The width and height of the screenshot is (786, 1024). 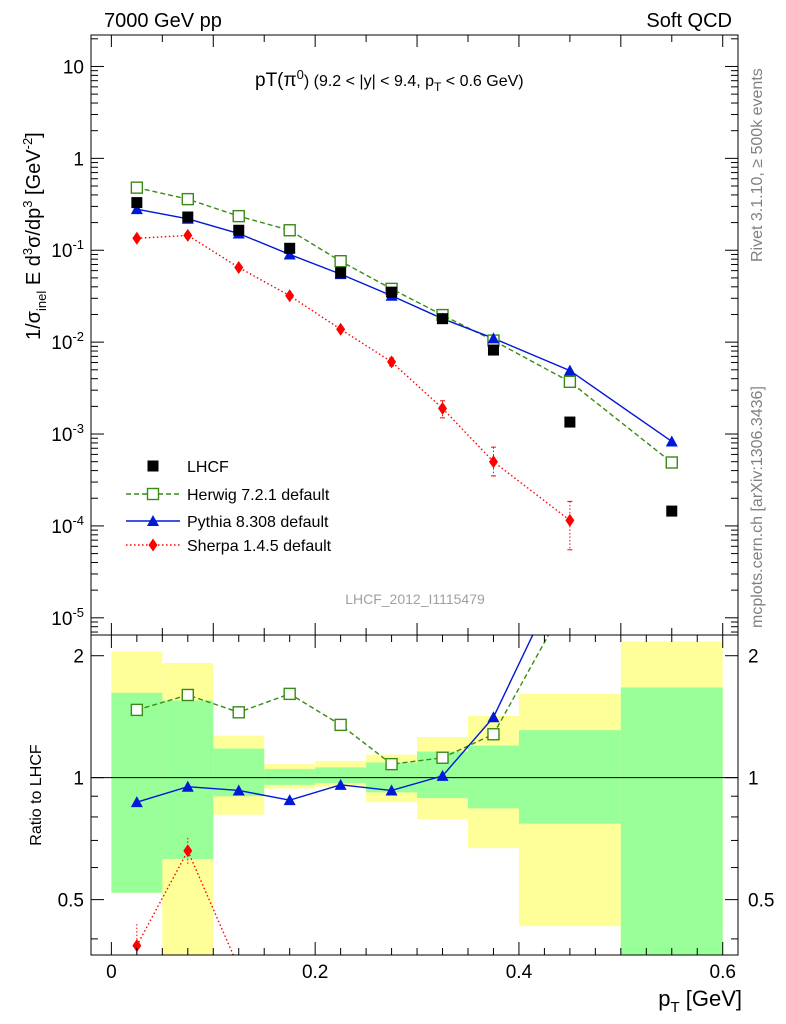 What do you see at coordinates (259, 546) in the screenshot?
I see `legend-sherpa-label: Sherpa 1.4.5 default` at bounding box center [259, 546].